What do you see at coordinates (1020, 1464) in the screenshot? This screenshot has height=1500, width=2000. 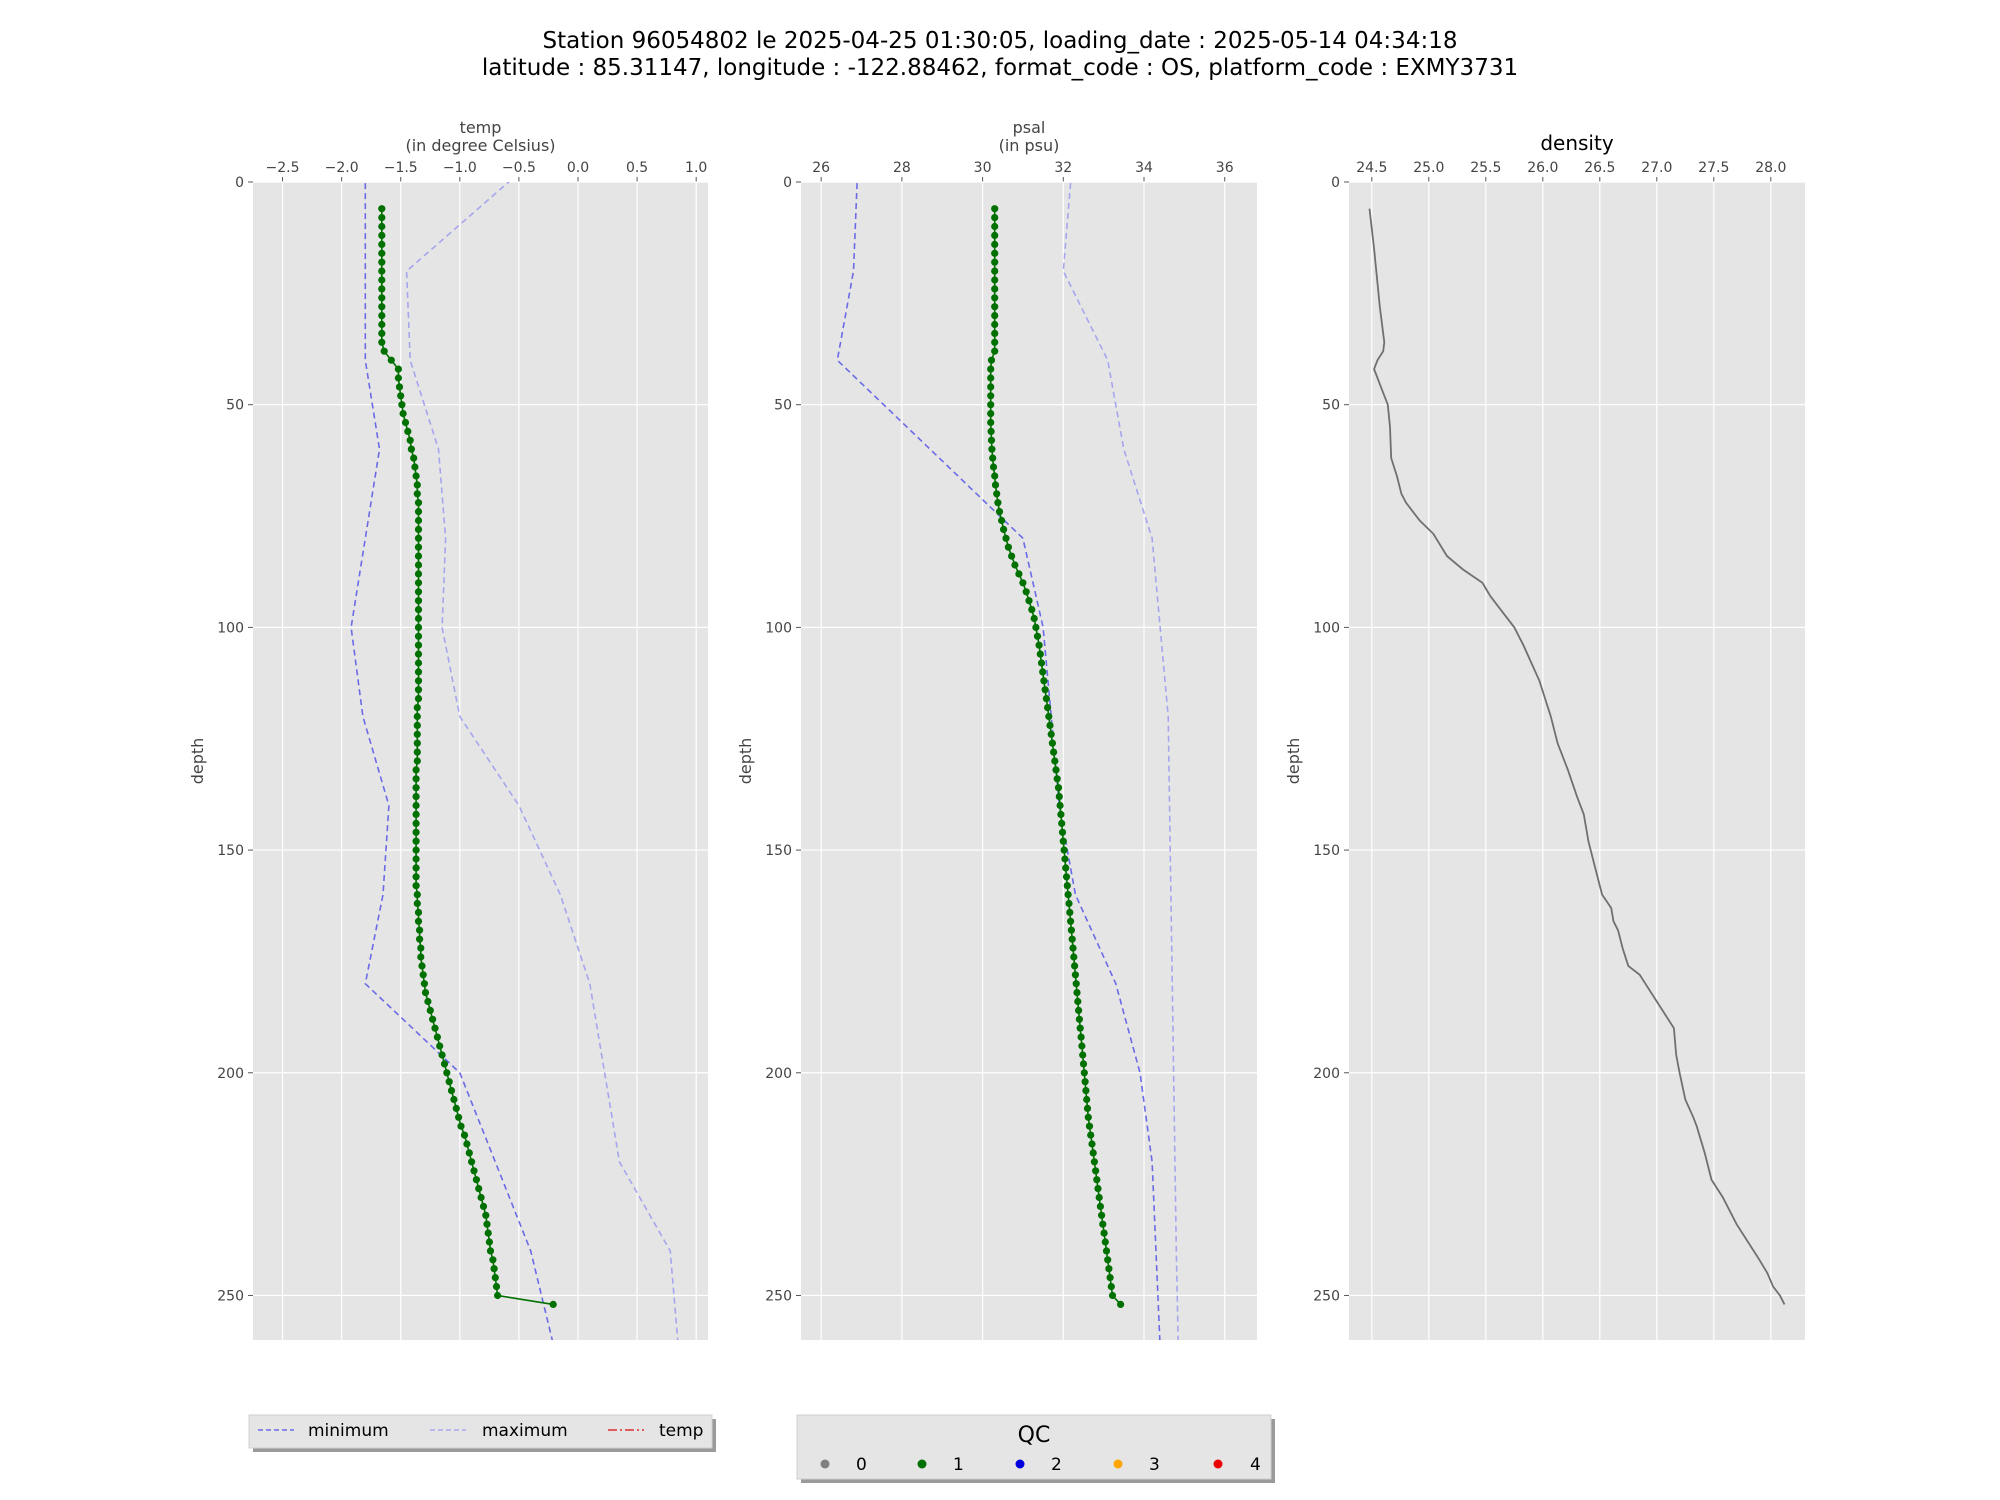 I see `qc-2-marker` at bounding box center [1020, 1464].